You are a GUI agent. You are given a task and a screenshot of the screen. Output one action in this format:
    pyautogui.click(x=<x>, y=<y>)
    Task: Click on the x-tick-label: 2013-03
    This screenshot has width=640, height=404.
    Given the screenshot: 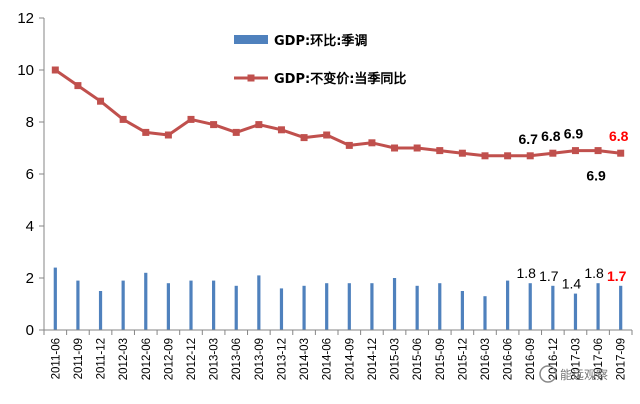 What is the action you would take?
    pyautogui.click(x=215, y=359)
    